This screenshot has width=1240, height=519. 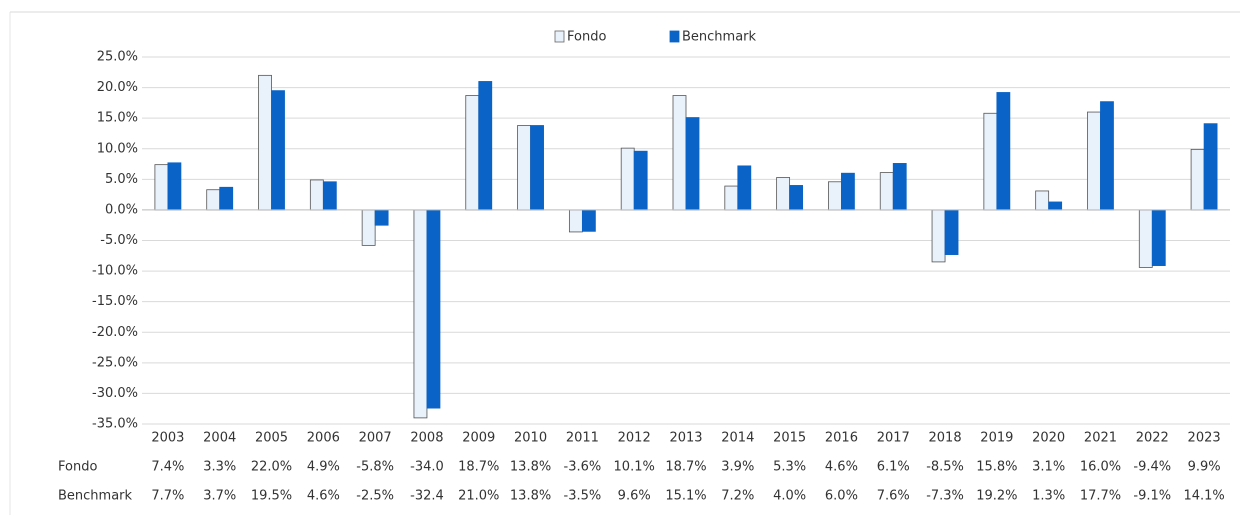 I want to click on legend-swatch, so click(x=559, y=36).